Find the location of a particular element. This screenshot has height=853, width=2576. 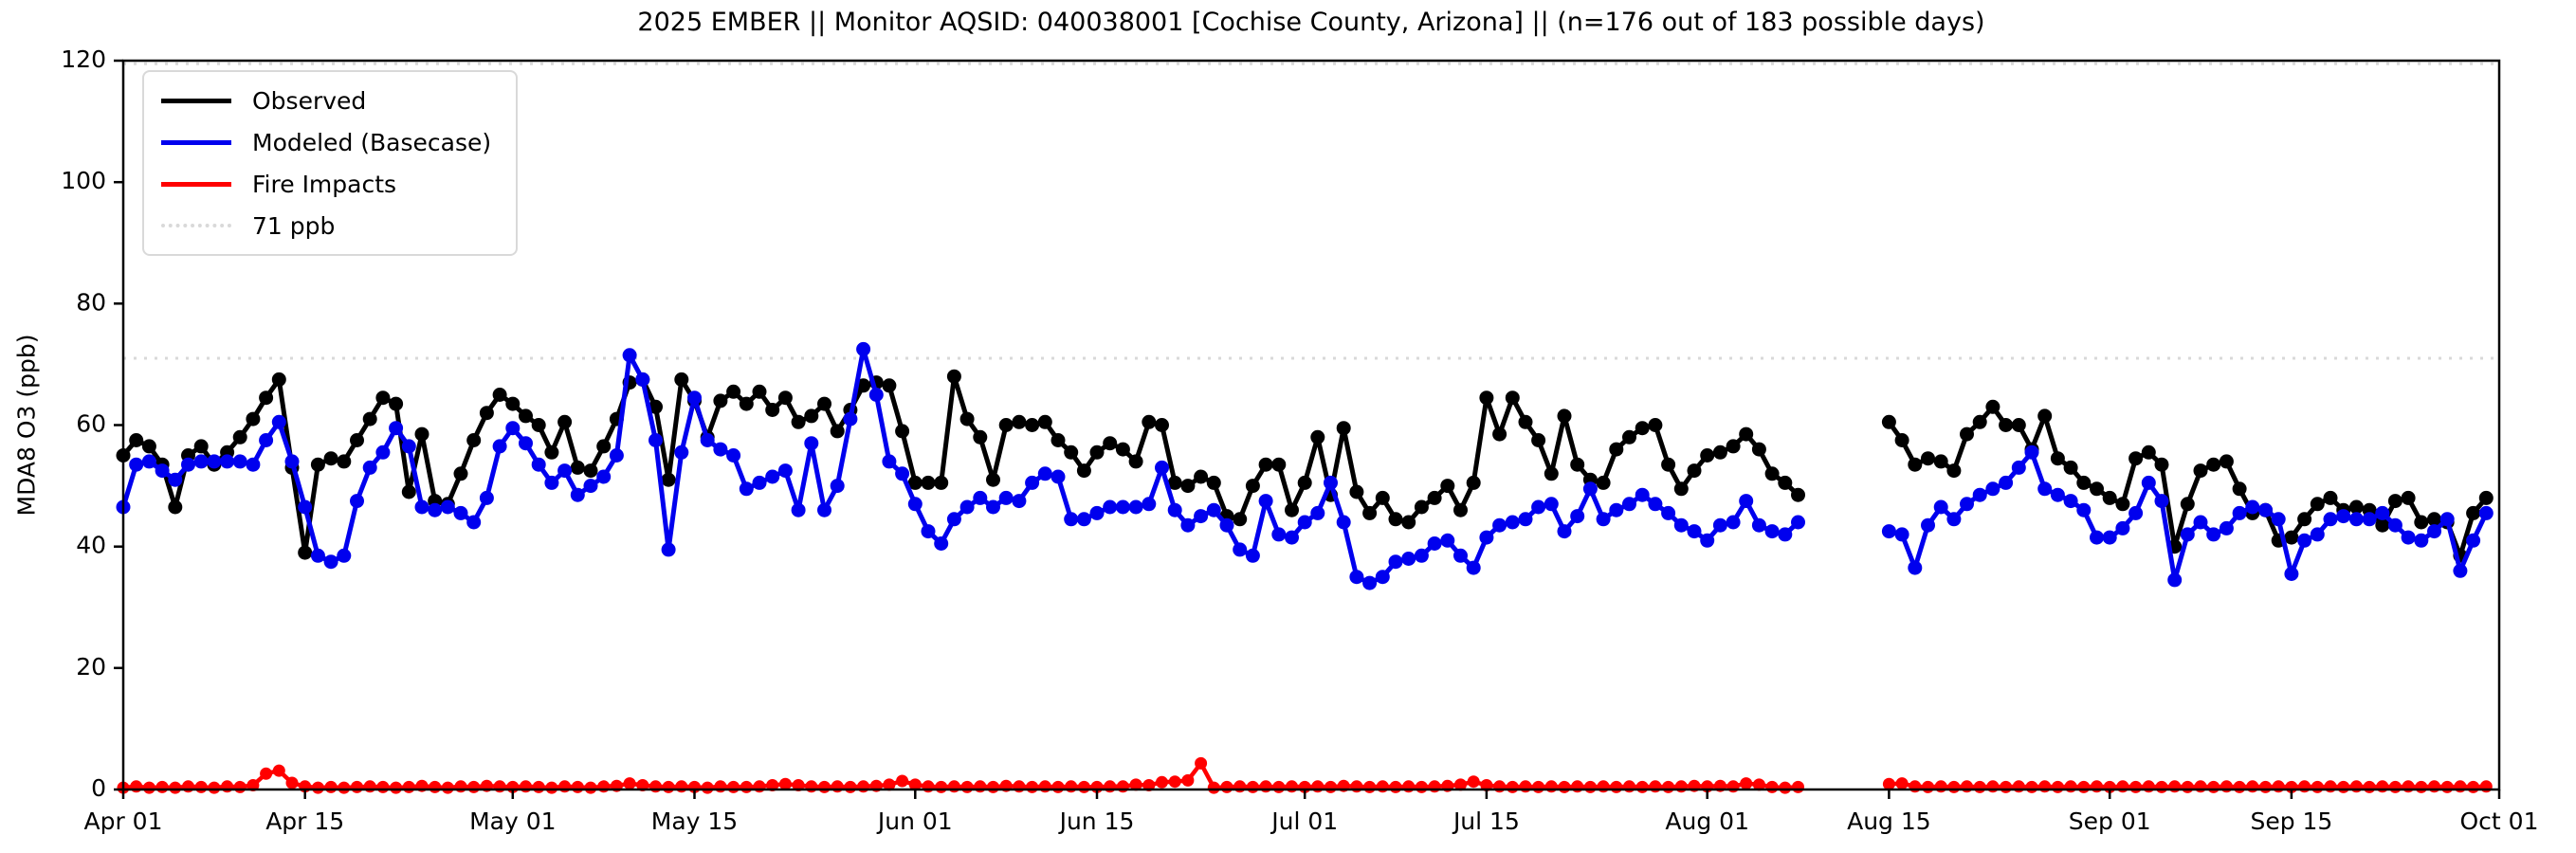

svg-text: Jul 01 is located at coordinates (1304, 821).